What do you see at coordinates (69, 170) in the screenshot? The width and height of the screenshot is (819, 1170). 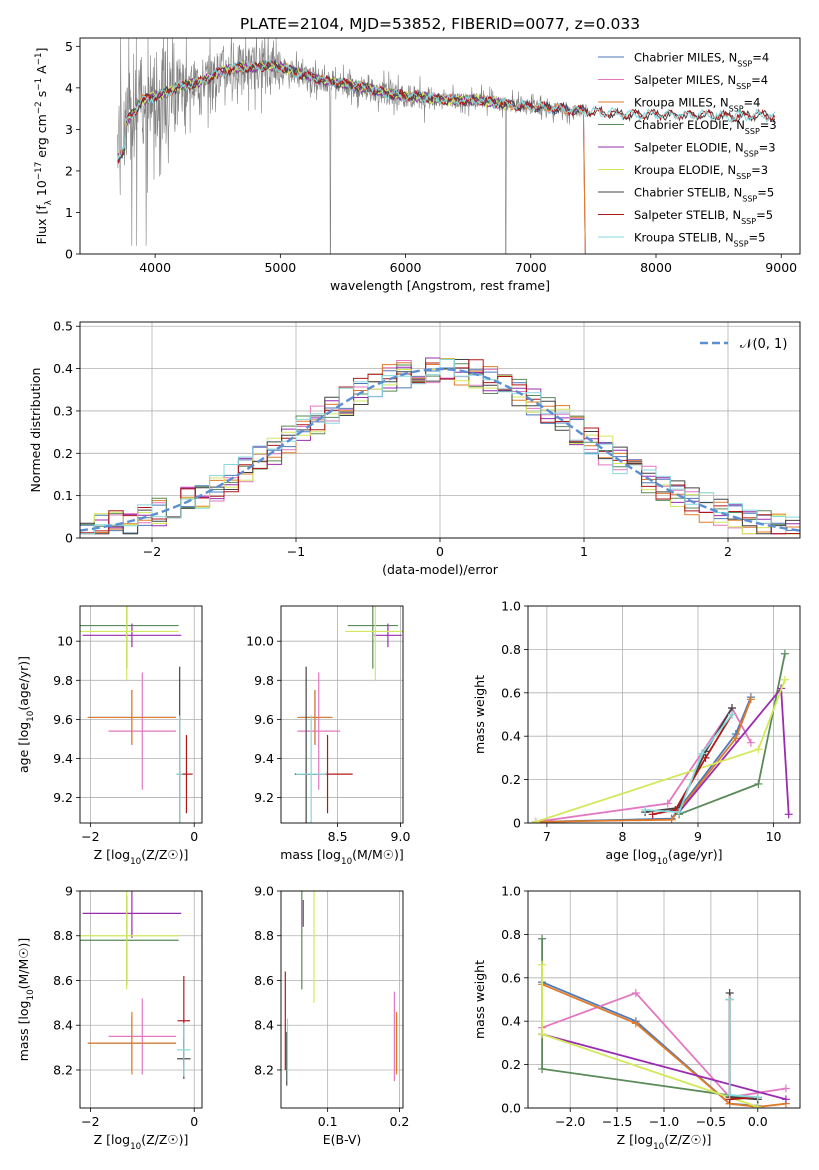 I see `y-tick-label: 2` at bounding box center [69, 170].